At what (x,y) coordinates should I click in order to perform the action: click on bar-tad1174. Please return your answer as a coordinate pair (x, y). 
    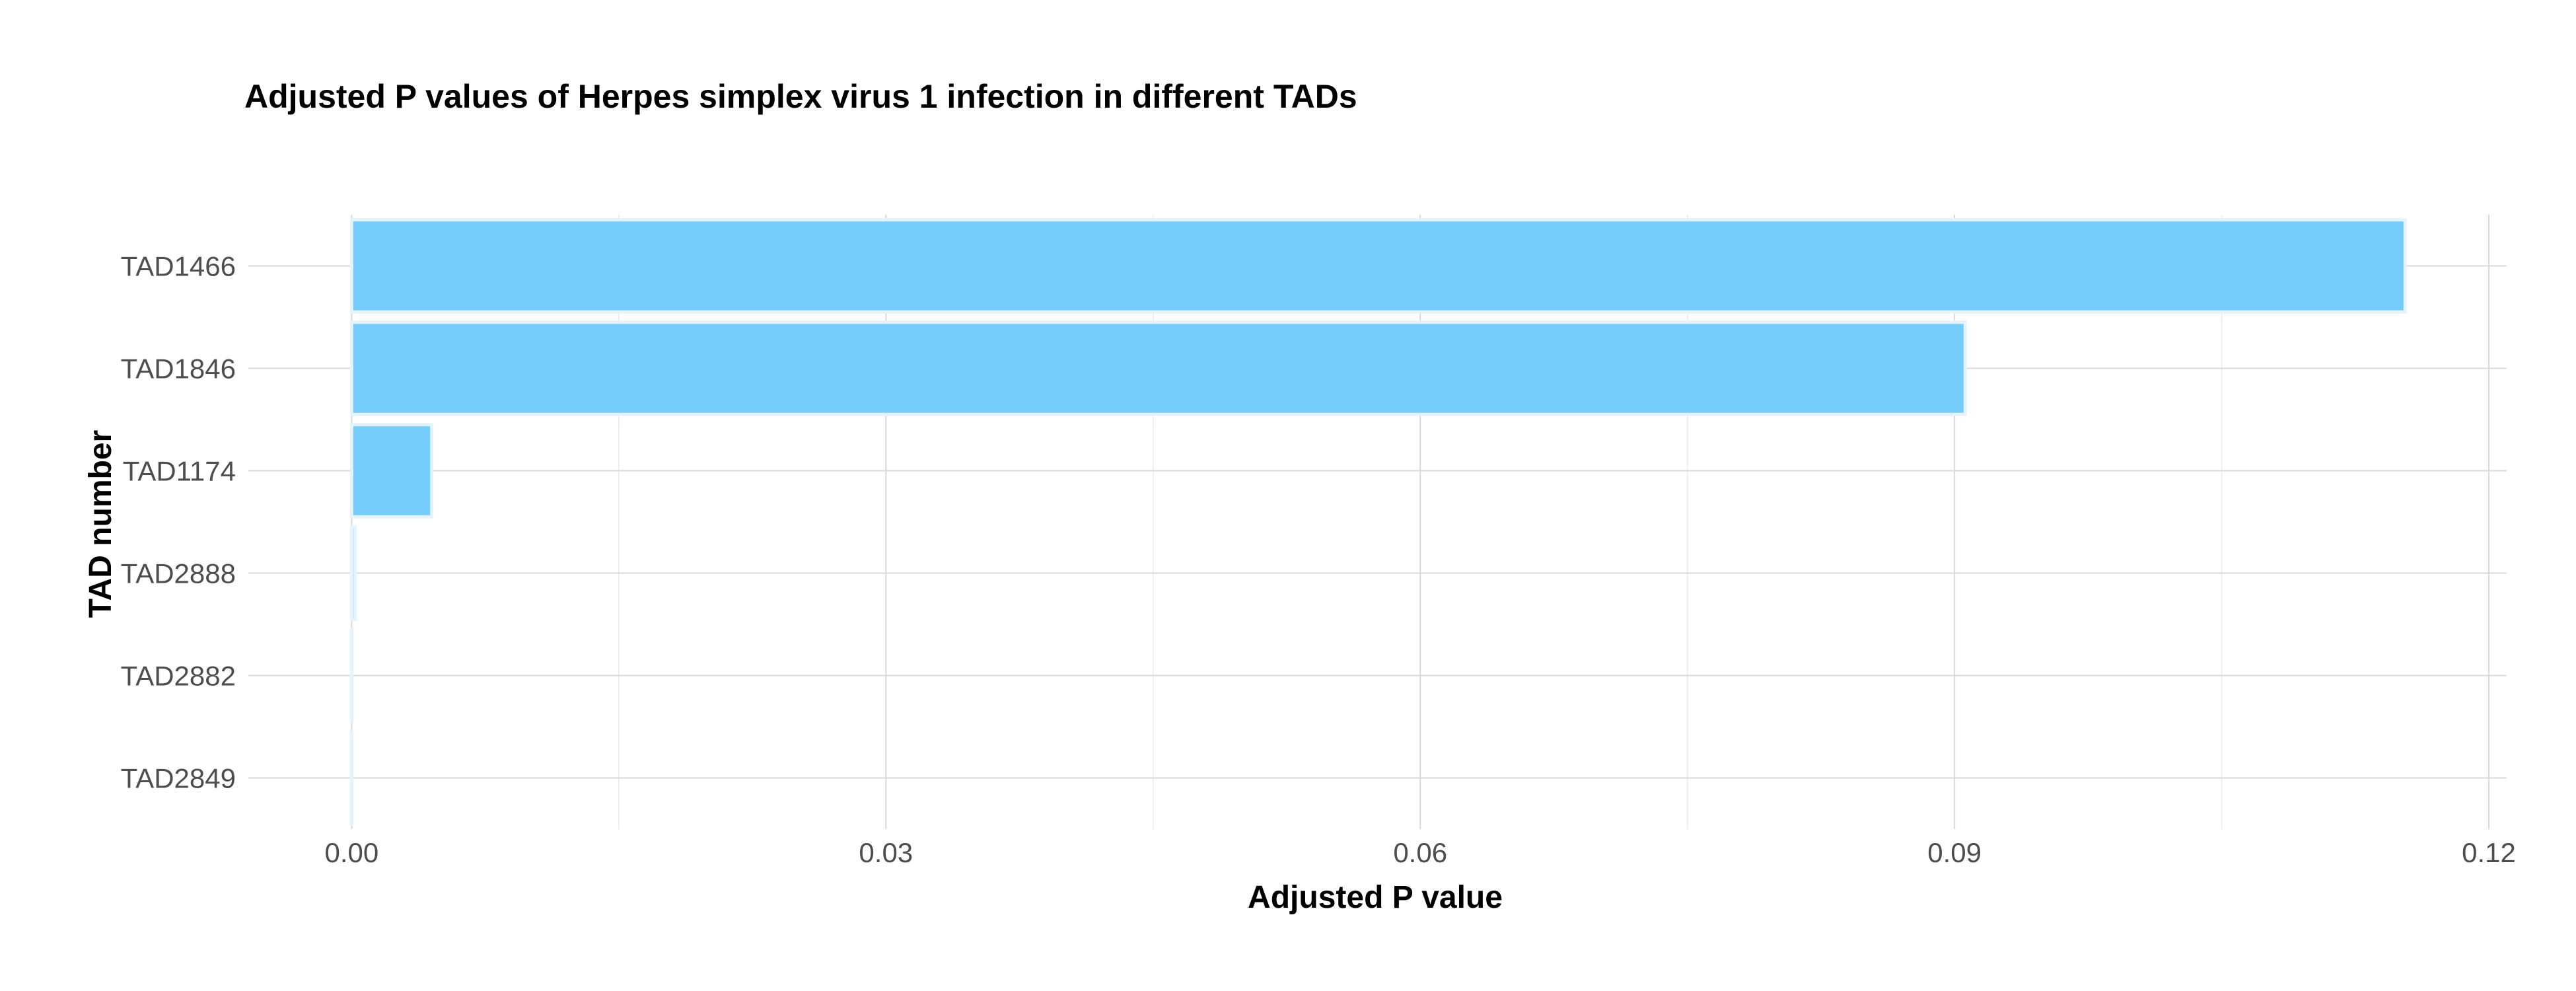
    Looking at the image, I should click on (392, 471).